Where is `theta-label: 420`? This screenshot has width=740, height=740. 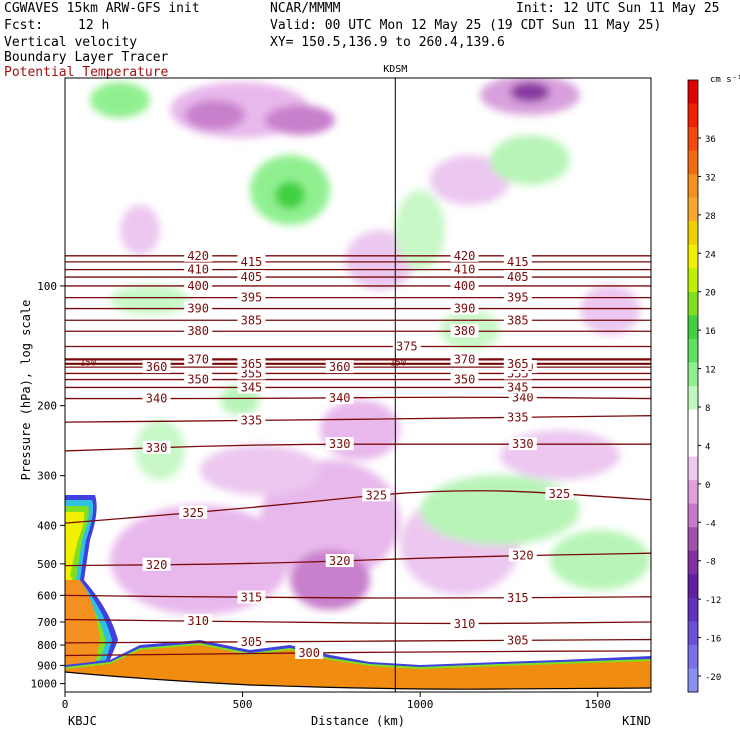
theta-label: 420 is located at coordinates (198, 256).